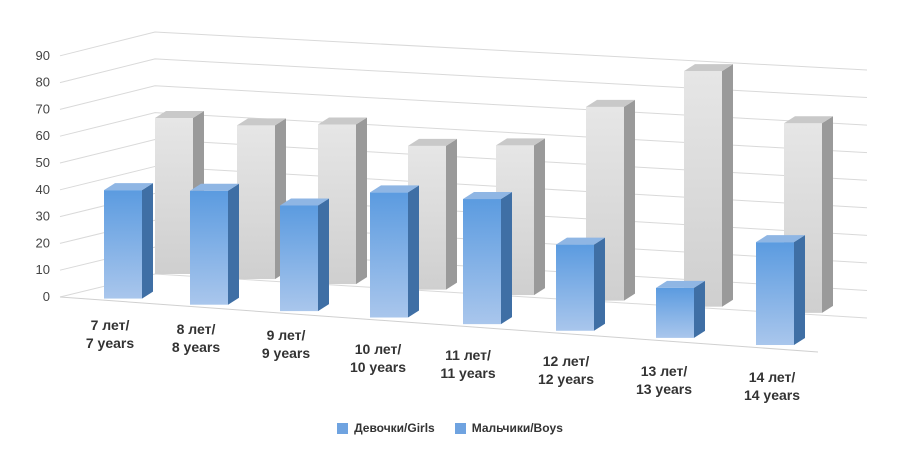  I want to click on x-tick-label: 13 лет/13 years, so click(664, 380).